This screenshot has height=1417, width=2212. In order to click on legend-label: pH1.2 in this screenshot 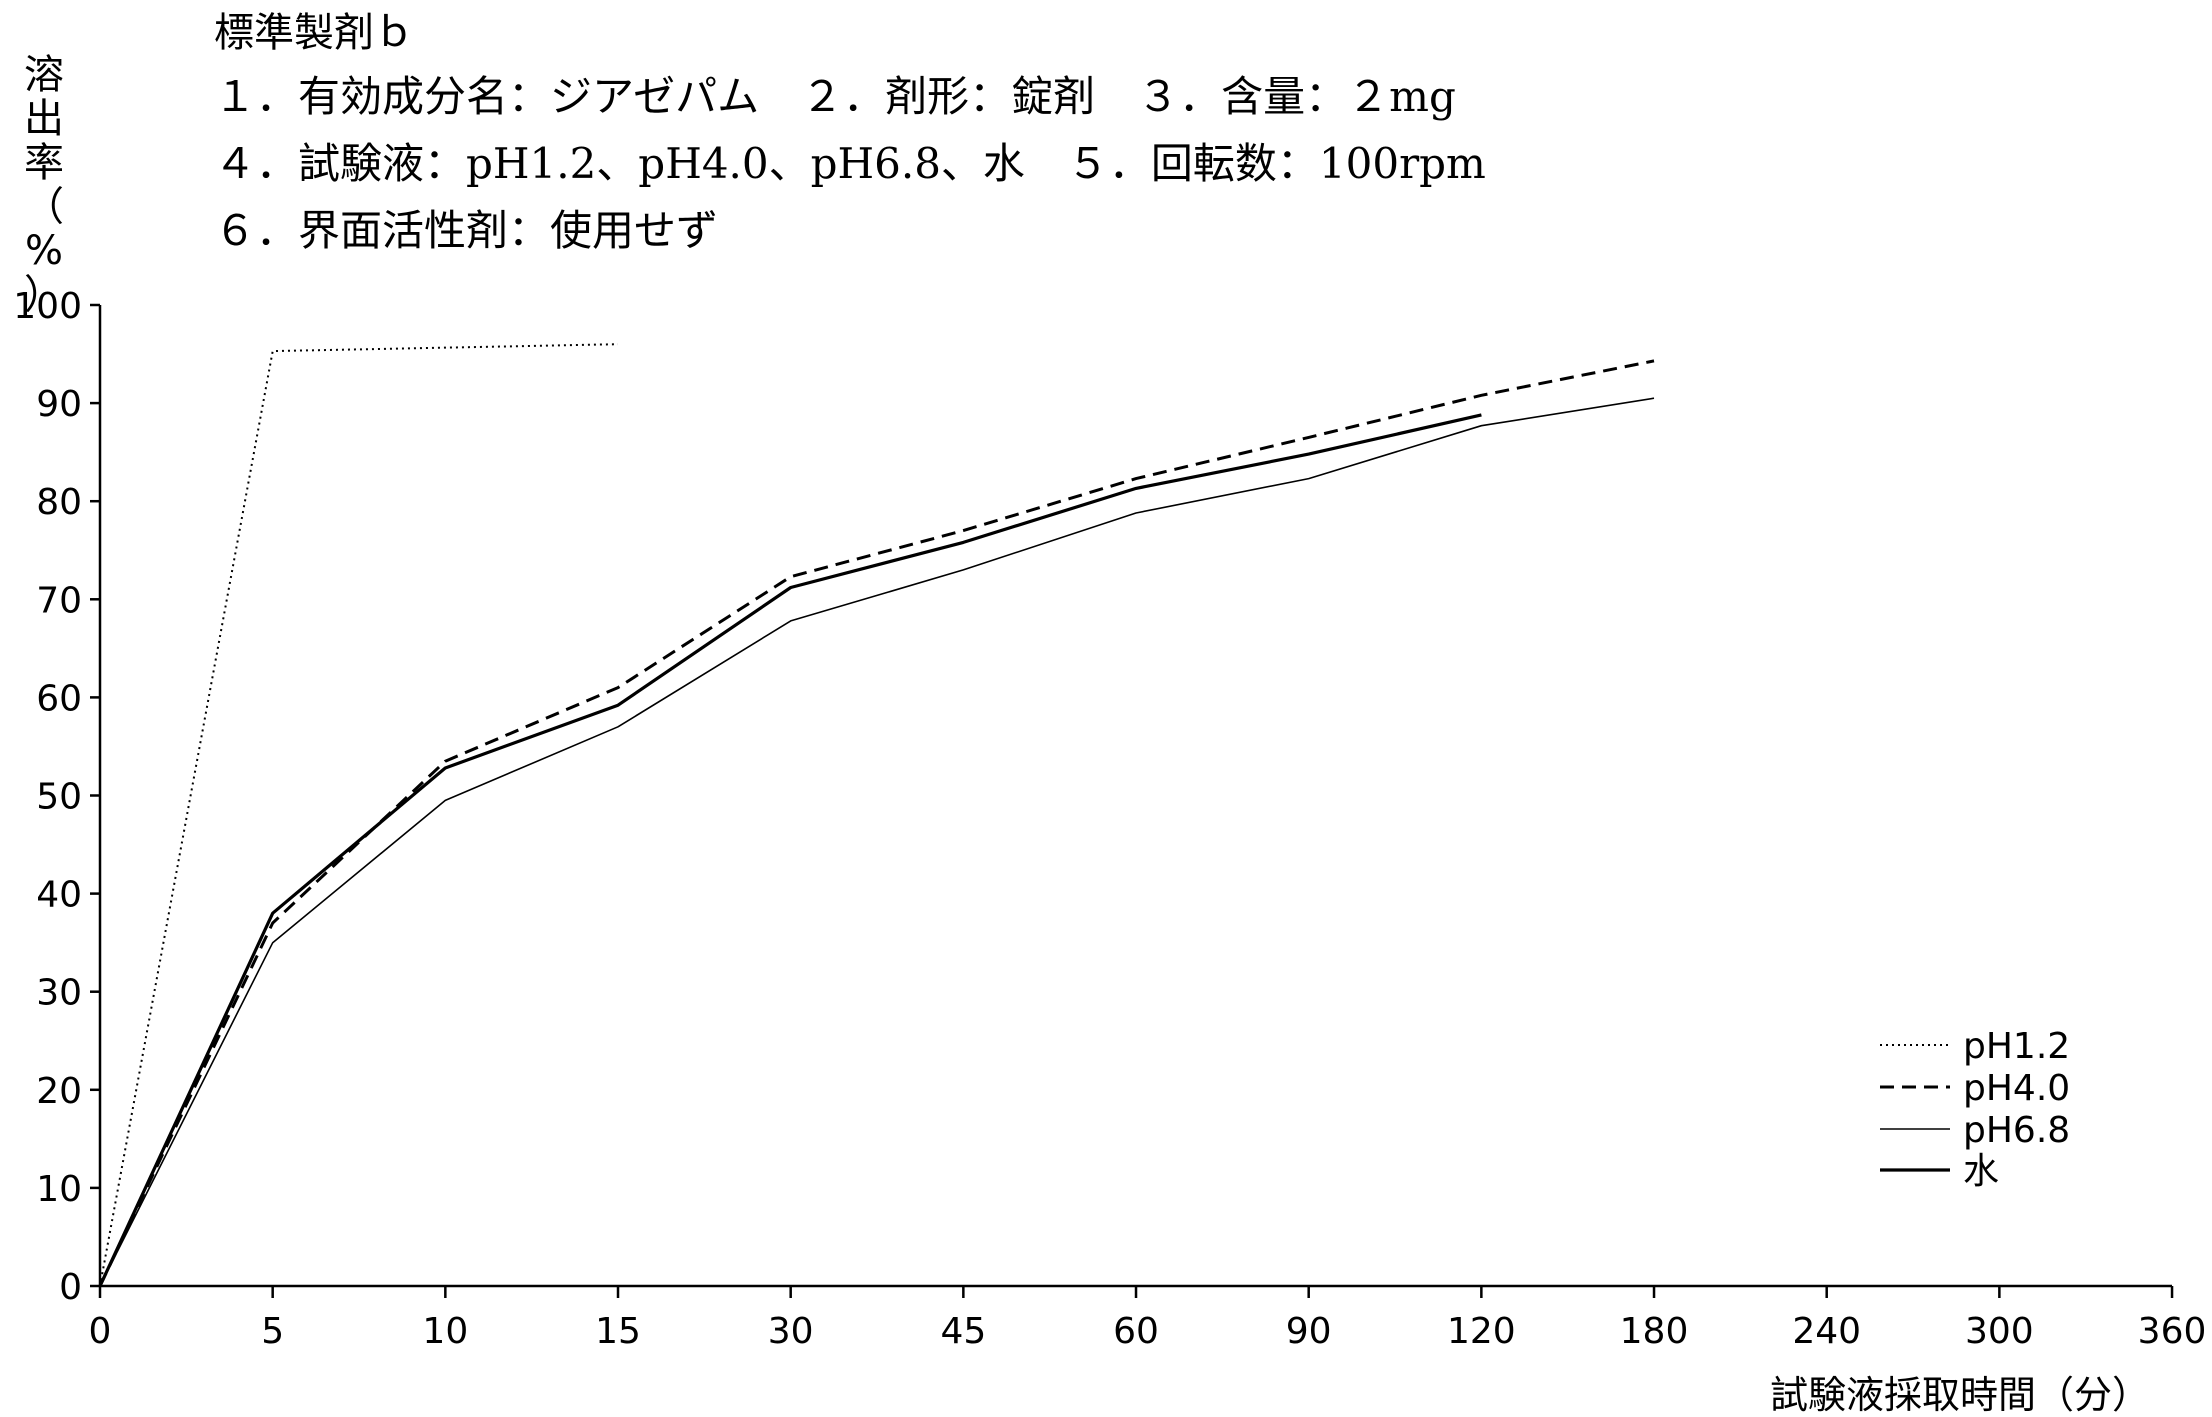, I will do `click(2016, 1046)`.